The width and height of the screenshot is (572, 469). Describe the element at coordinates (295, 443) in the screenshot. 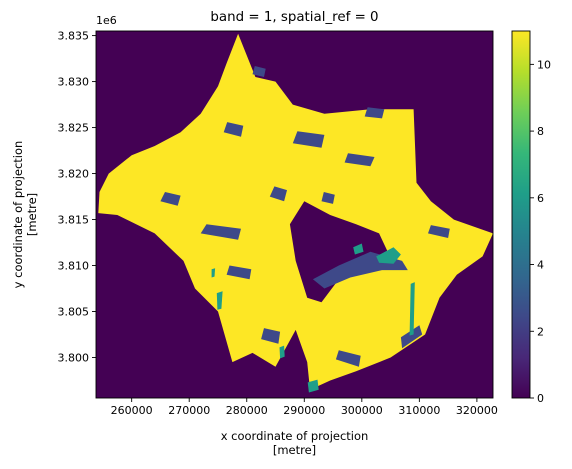

I see `x-axis-label: x coordinate of projection [metre]` at that location.